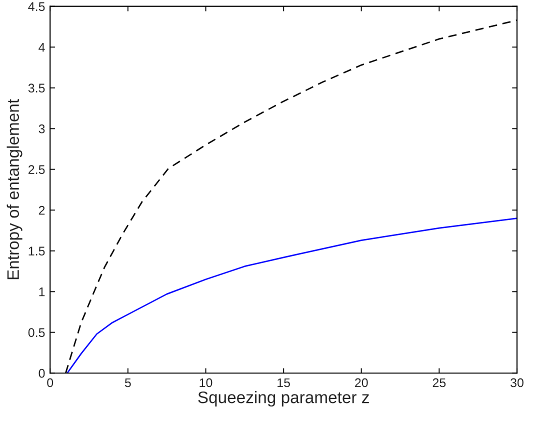  What do you see at coordinates (206, 383) in the screenshot?
I see `x-tick-label: 10` at bounding box center [206, 383].